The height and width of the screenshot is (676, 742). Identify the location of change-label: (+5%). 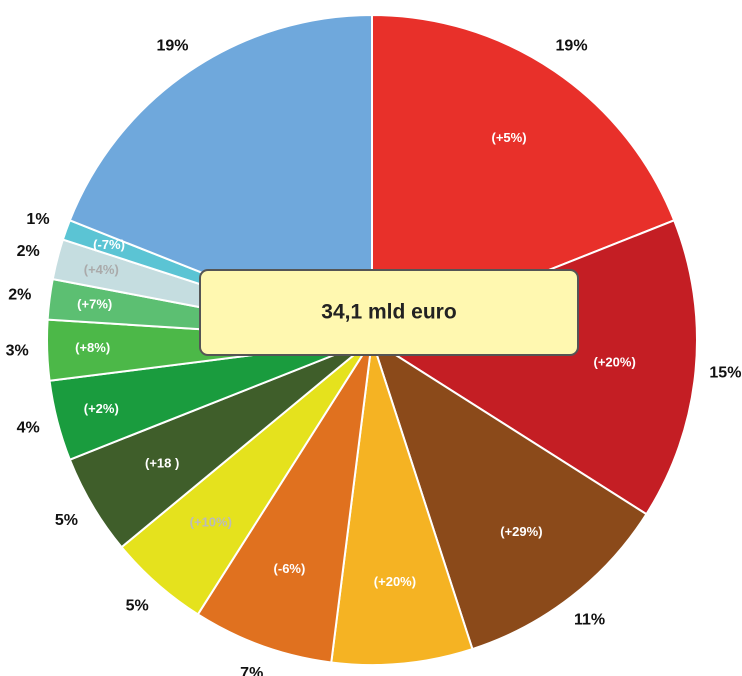
(508, 137).